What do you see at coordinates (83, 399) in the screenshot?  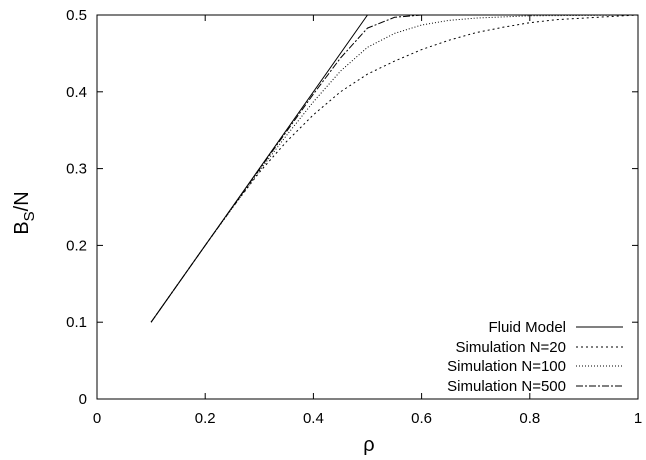 I see `y-tick-label: 0` at bounding box center [83, 399].